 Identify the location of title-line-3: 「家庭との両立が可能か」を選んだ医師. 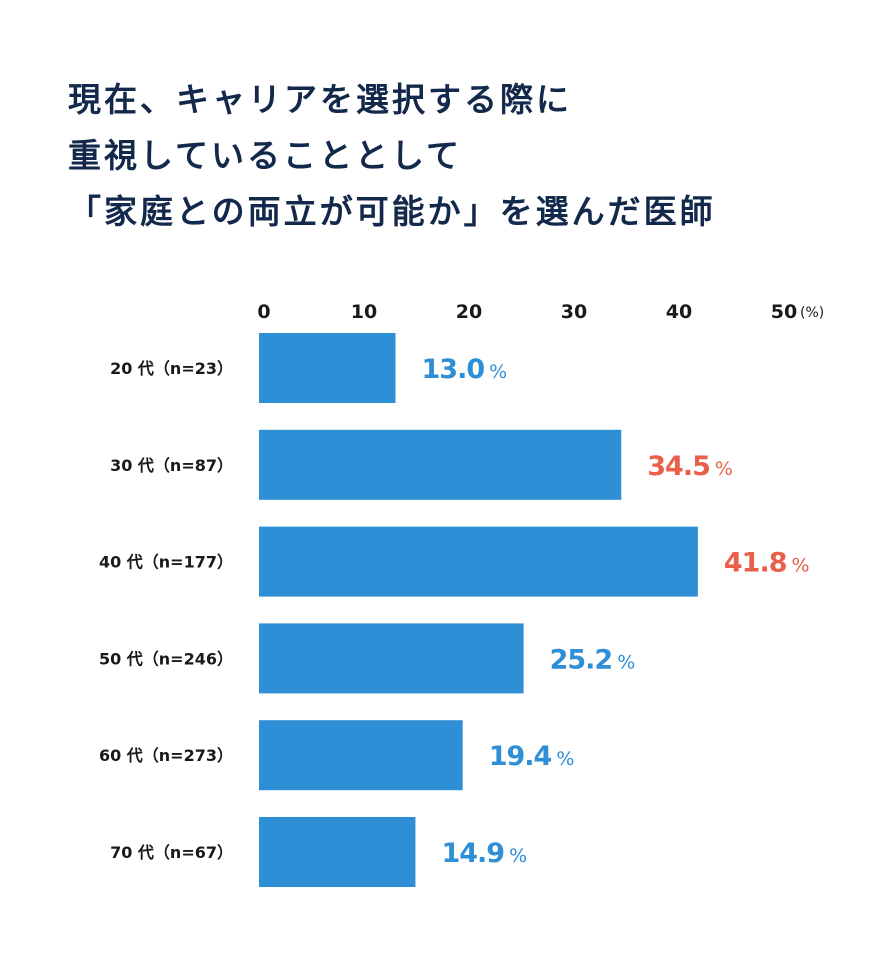
(392, 211).